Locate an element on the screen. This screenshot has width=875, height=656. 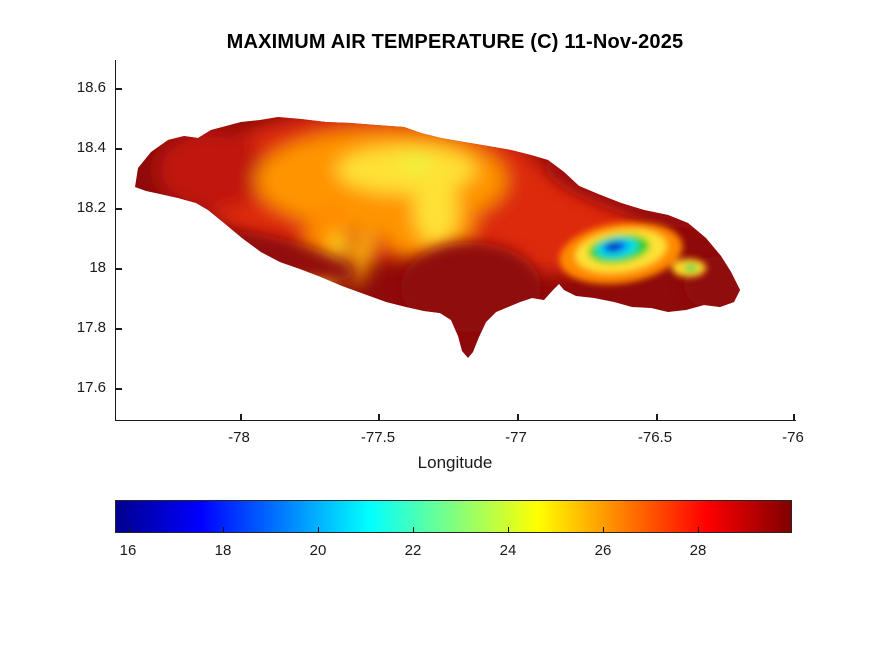
y-axis-tick-label: 17.8 is located at coordinates (91, 327).